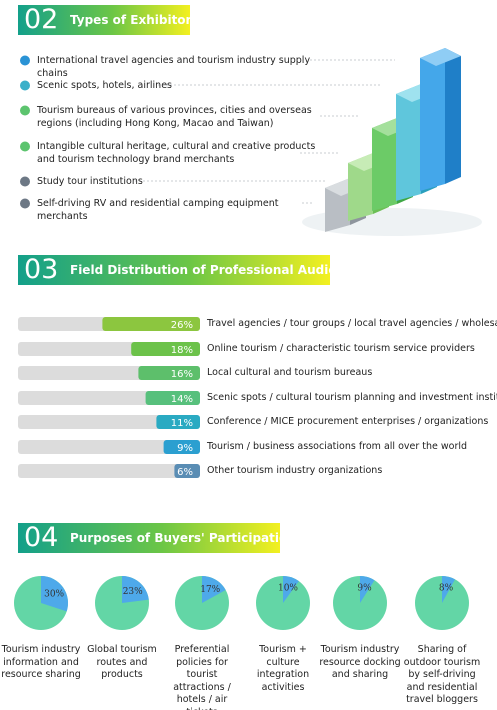 This screenshot has width=497, height=710. I want to click on pie-category-label: Global tourism routes and products, so click(122, 662).